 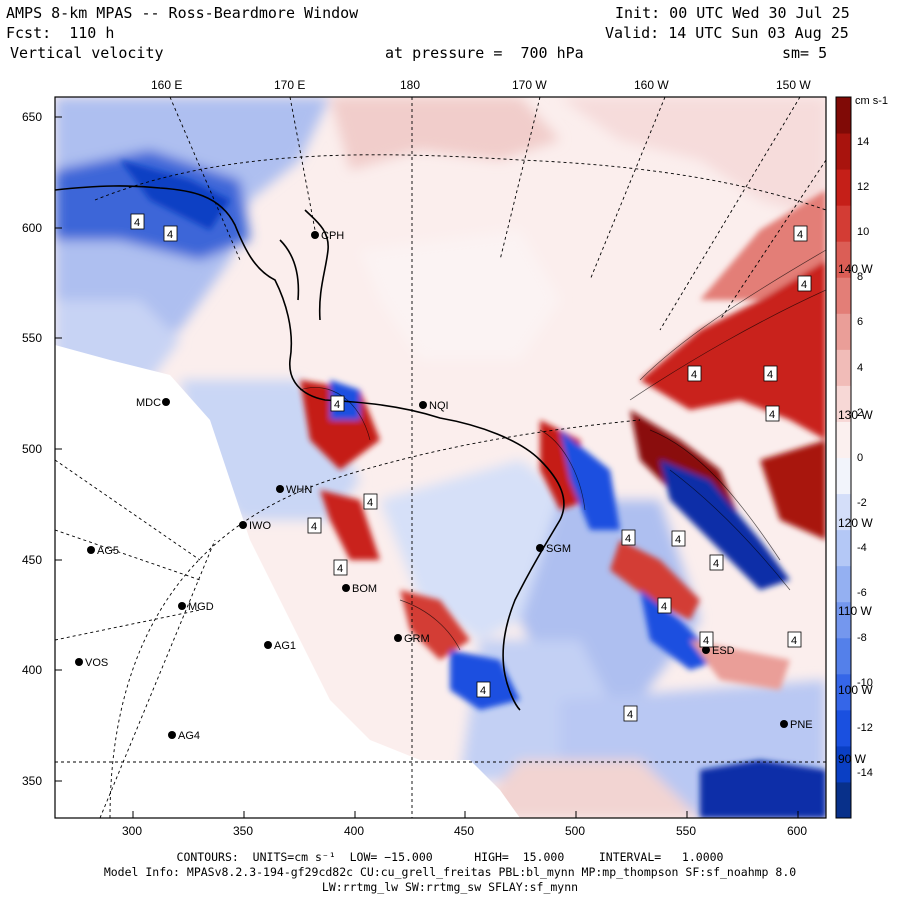 What do you see at coordinates (558, 549) in the screenshot?
I see `station-label: SGM` at bounding box center [558, 549].